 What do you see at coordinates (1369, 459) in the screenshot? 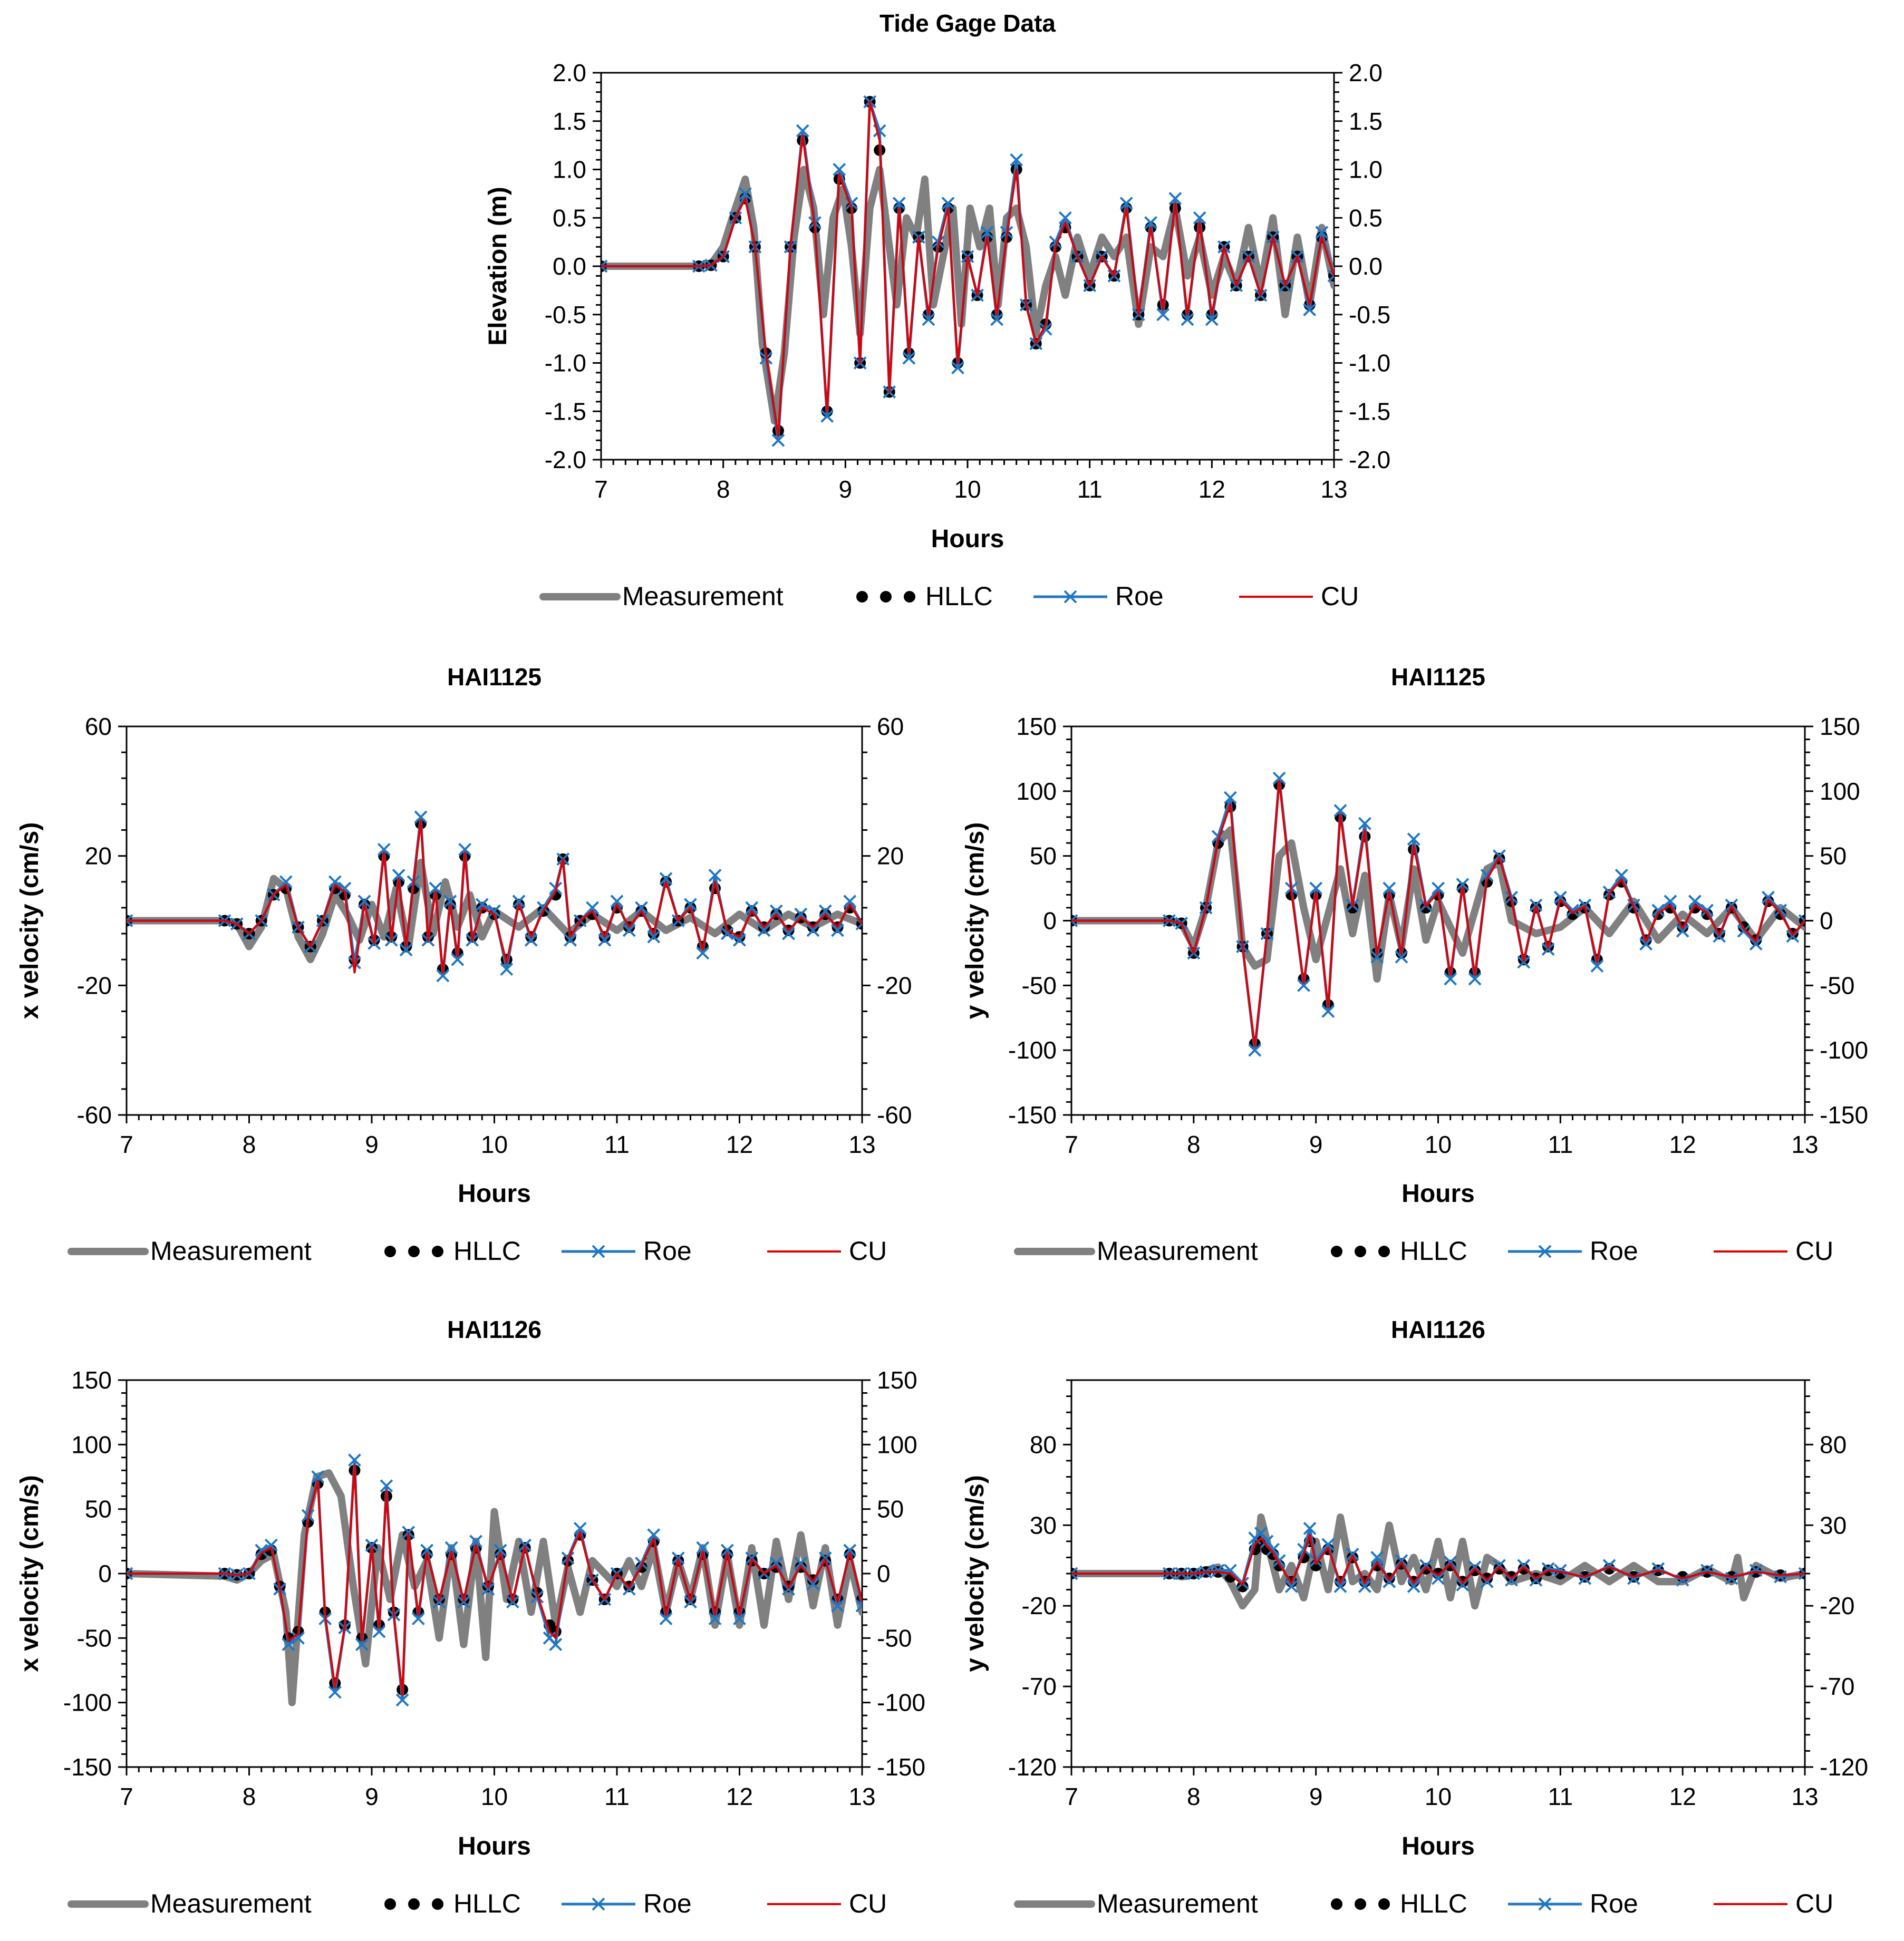
I see `y-right-tick-label: -2.0` at bounding box center [1369, 459].